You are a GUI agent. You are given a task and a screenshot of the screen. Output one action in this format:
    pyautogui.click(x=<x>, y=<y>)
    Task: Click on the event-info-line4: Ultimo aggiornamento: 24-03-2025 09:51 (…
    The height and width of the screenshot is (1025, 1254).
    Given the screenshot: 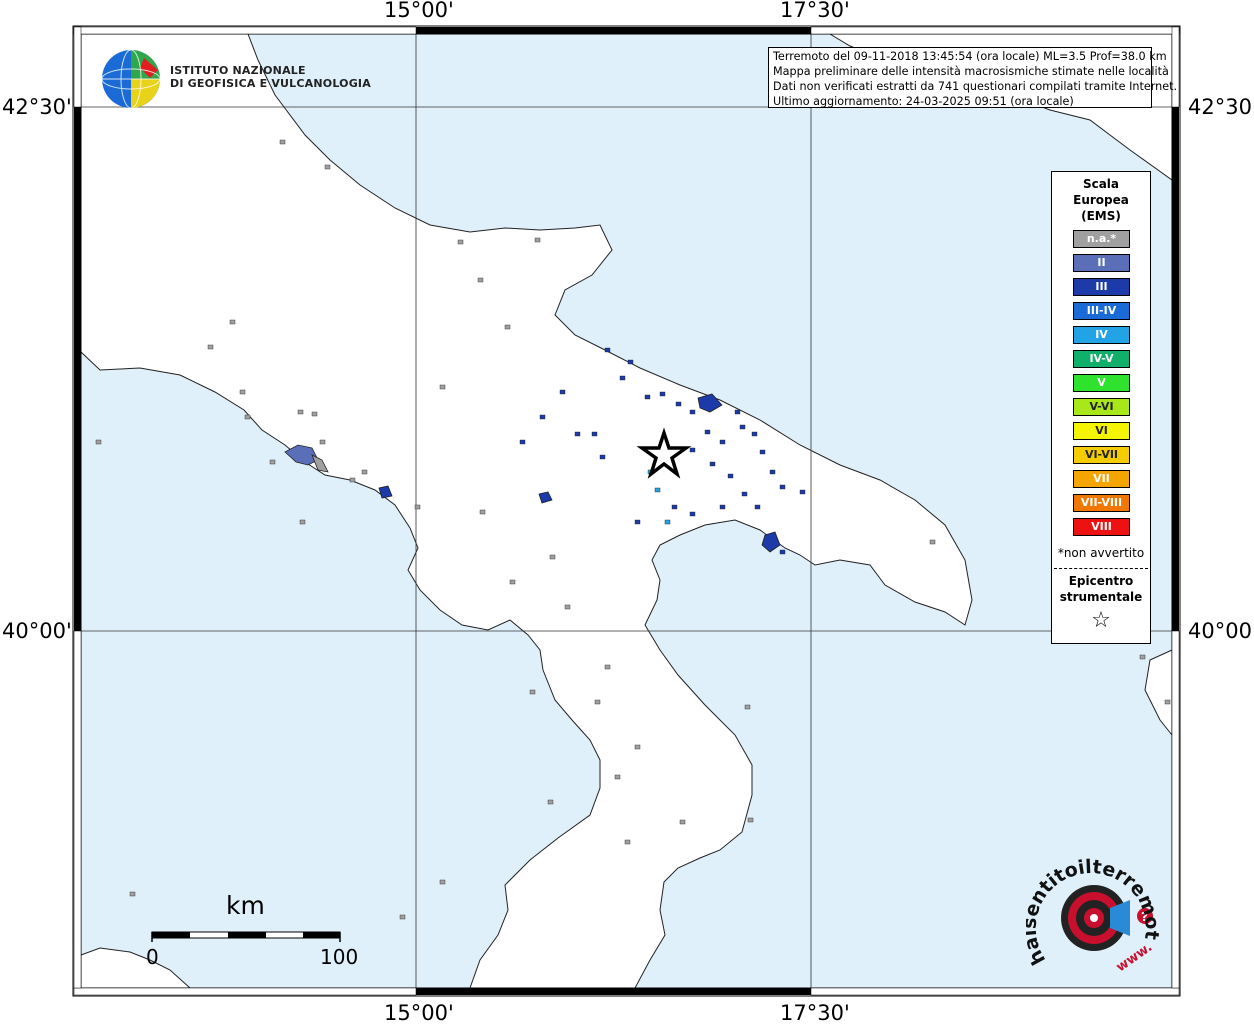 What is the action you would take?
    pyautogui.click(x=923, y=101)
    